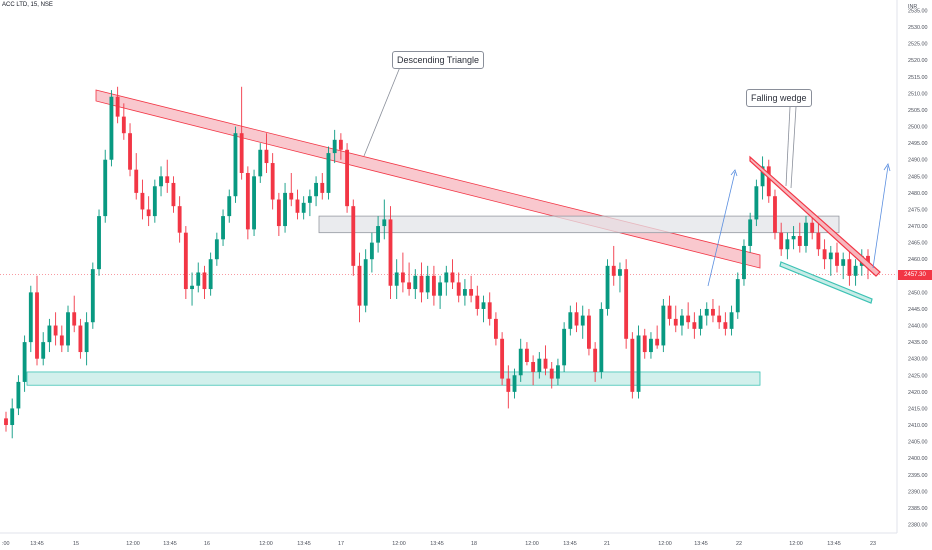  I want to click on y-tick-label: 2450.00, so click(918, 293).